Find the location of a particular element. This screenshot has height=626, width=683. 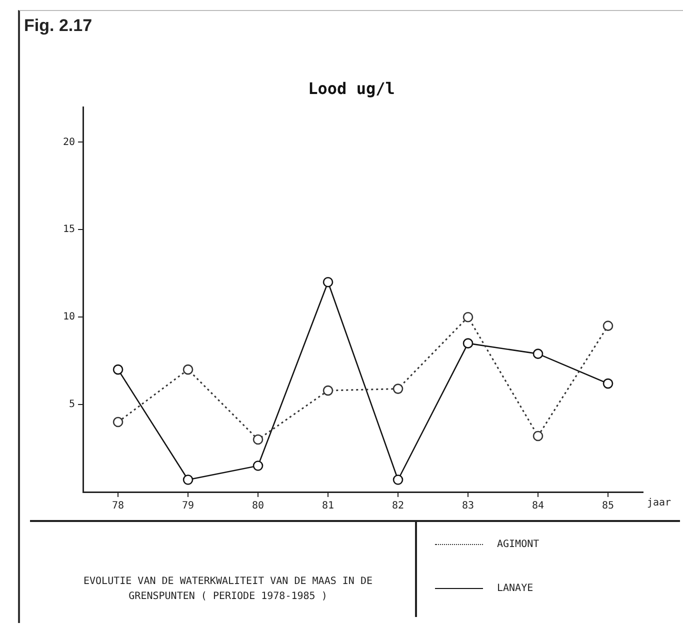

x-tick-label: 79 is located at coordinates (188, 506).